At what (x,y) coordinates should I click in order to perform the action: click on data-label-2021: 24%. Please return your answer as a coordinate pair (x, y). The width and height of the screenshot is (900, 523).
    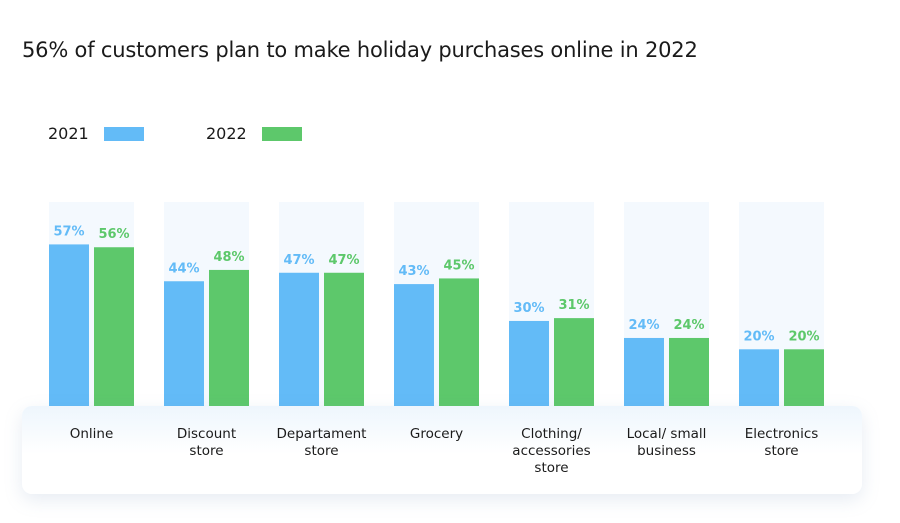
    Looking at the image, I should click on (643, 325).